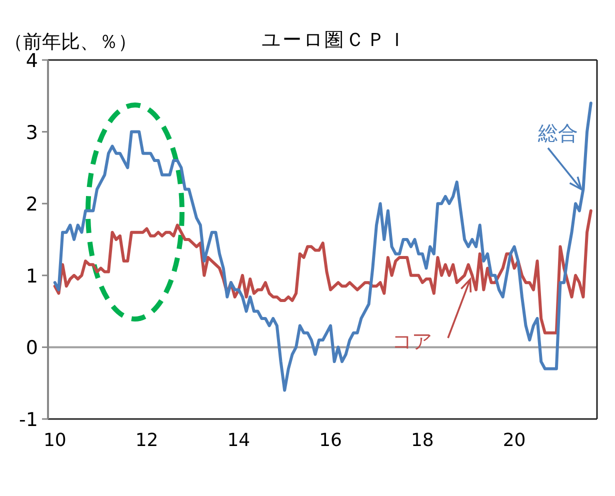 This screenshot has width=615, height=496. What do you see at coordinates (514, 440) in the screenshot?
I see `x-tick-label: 20` at bounding box center [514, 440].